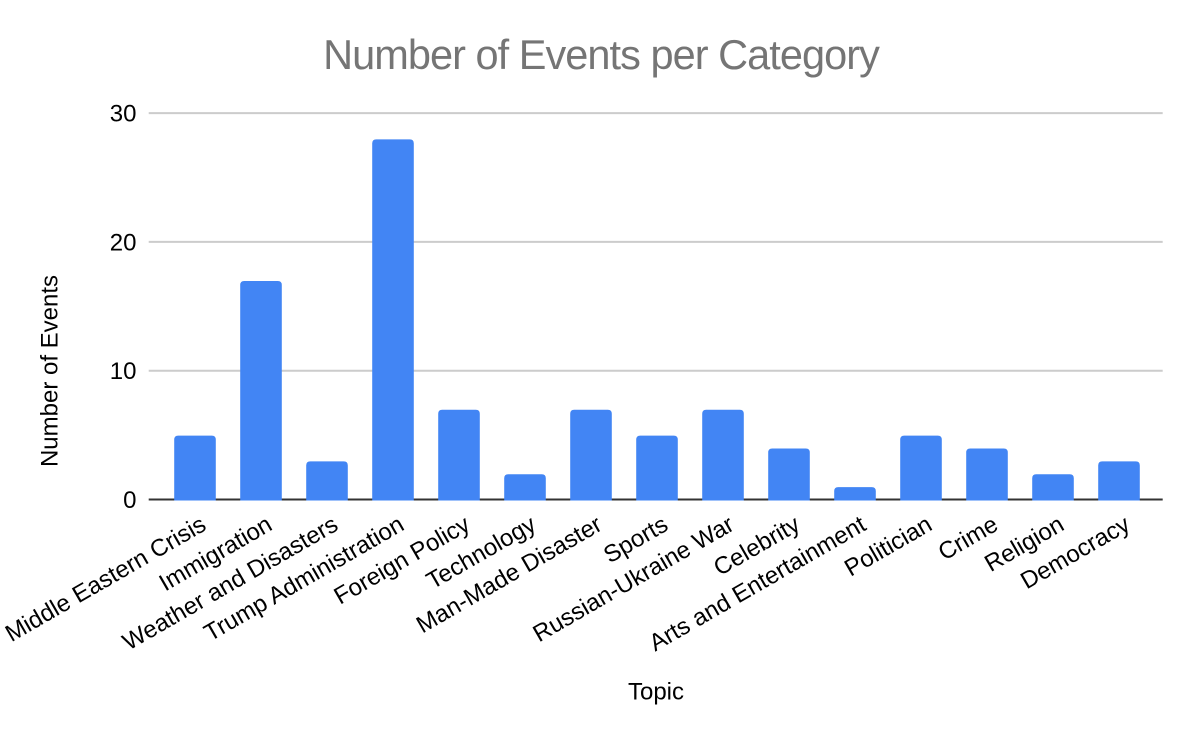 The height and width of the screenshot is (742, 1200). I want to click on svg-text: 20, so click(123, 242).